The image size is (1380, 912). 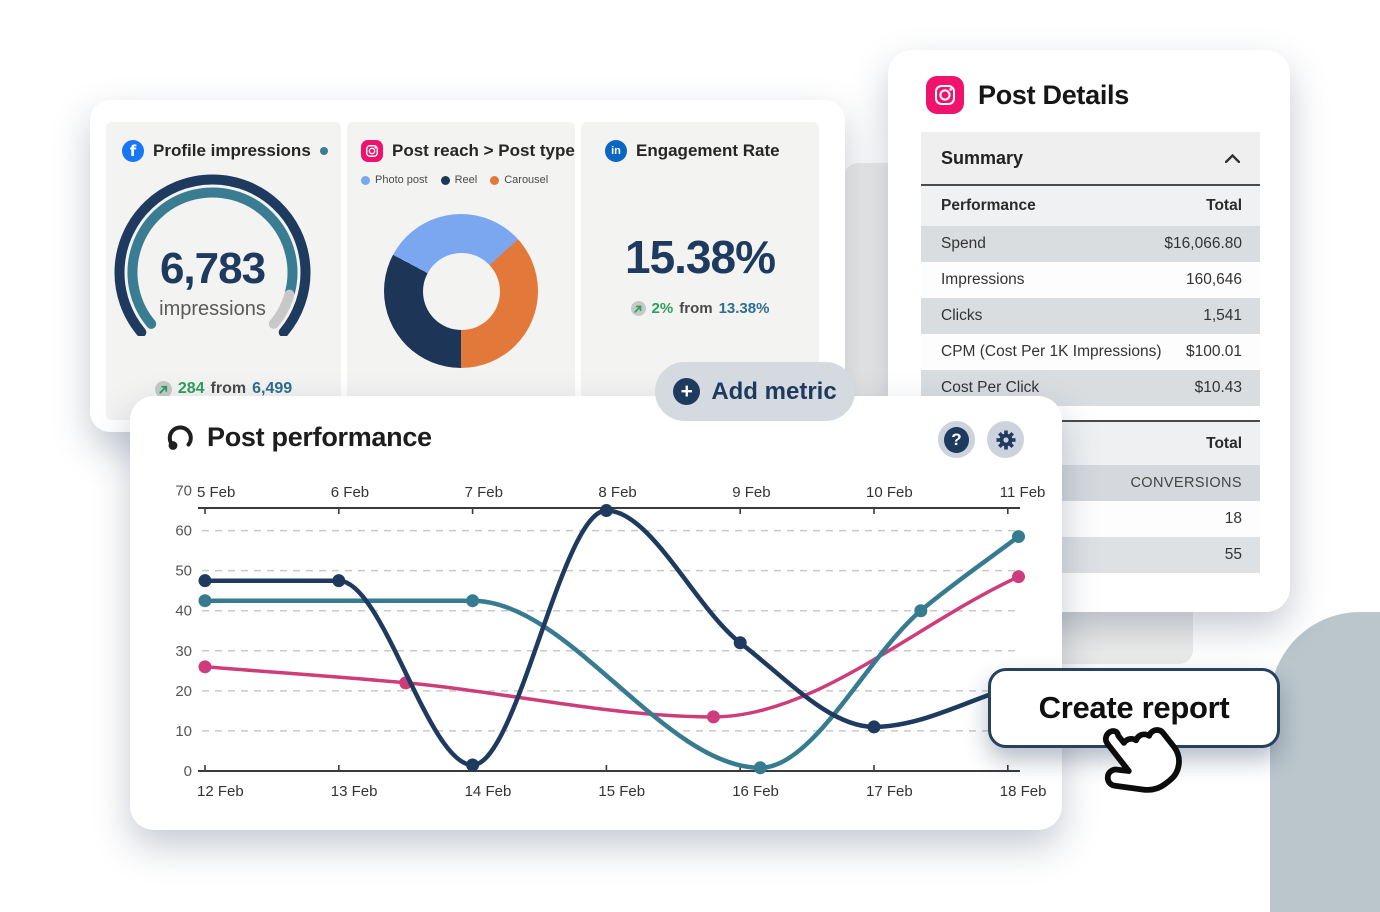 I want to click on legend-item: Carousel, so click(x=519, y=180).